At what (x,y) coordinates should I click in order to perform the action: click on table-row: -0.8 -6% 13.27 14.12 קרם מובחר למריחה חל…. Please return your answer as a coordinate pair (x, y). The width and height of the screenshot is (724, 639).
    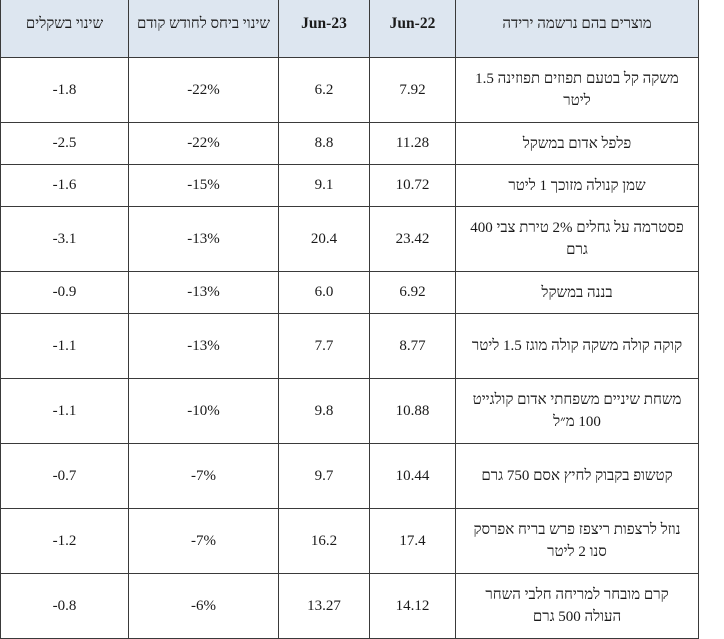
    Looking at the image, I should click on (349, 606).